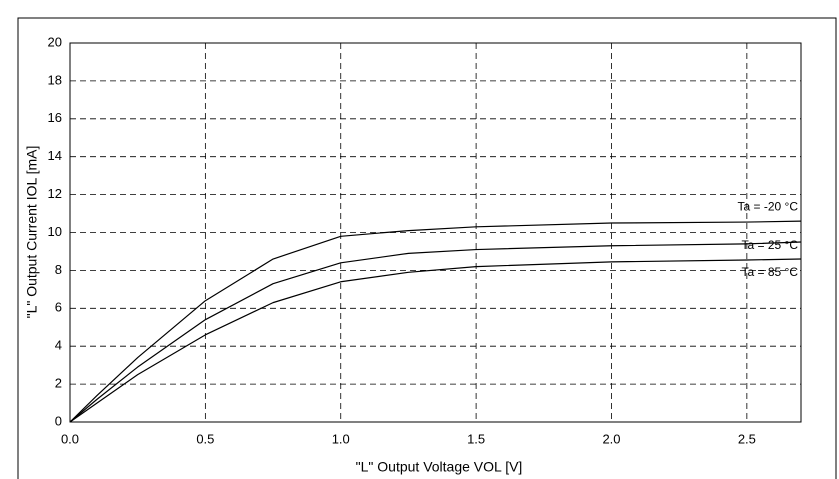 The image size is (839, 479). I want to click on series-label: Ta = 85 °C, so click(770, 272).